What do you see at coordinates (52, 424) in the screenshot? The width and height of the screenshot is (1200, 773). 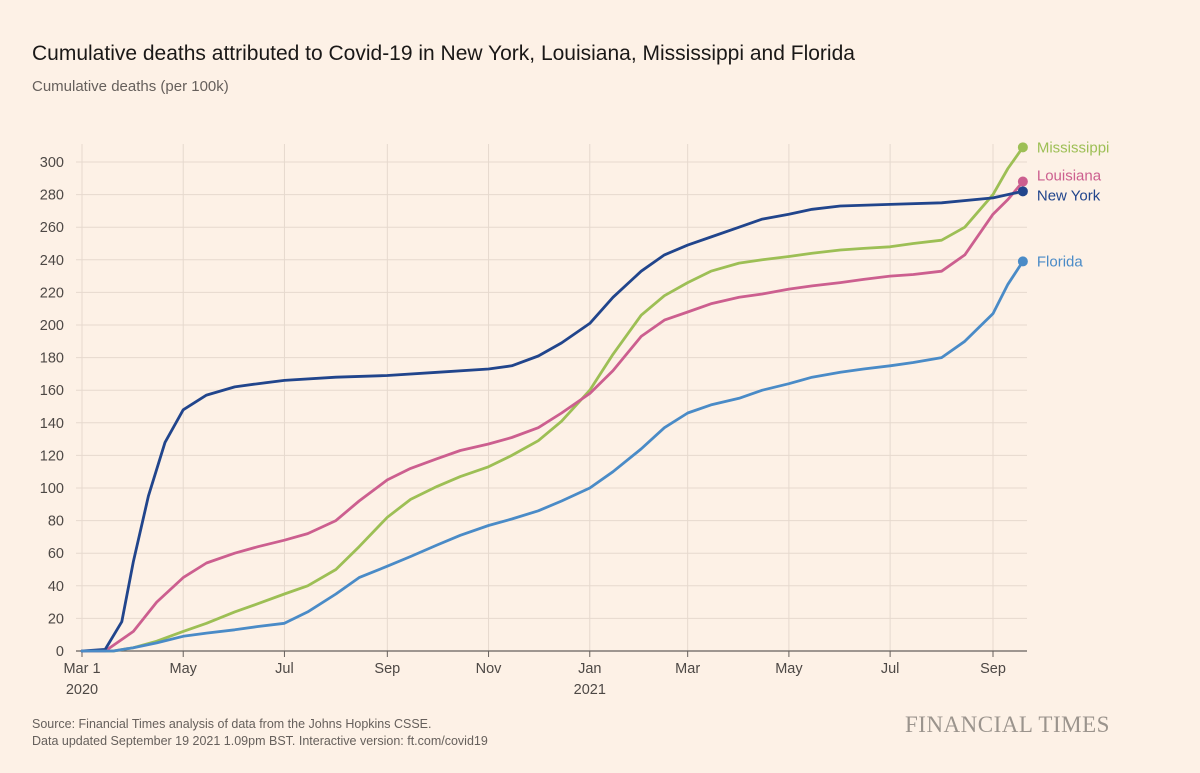 I see `y-tick-label: 140` at bounding box center [52, 424].